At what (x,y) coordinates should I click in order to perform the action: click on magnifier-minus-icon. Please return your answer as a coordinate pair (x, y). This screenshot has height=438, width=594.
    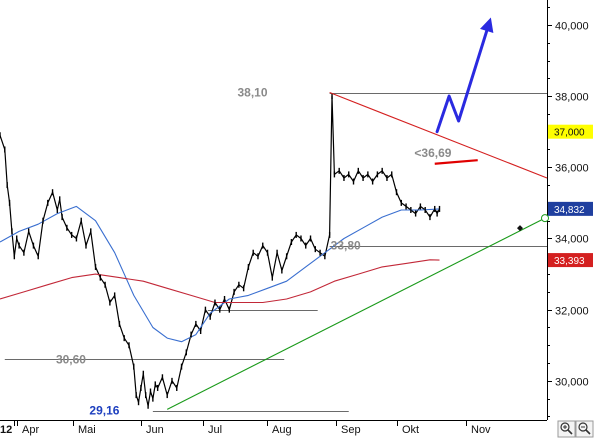
    Looking at the image, I should click on (584, 429).